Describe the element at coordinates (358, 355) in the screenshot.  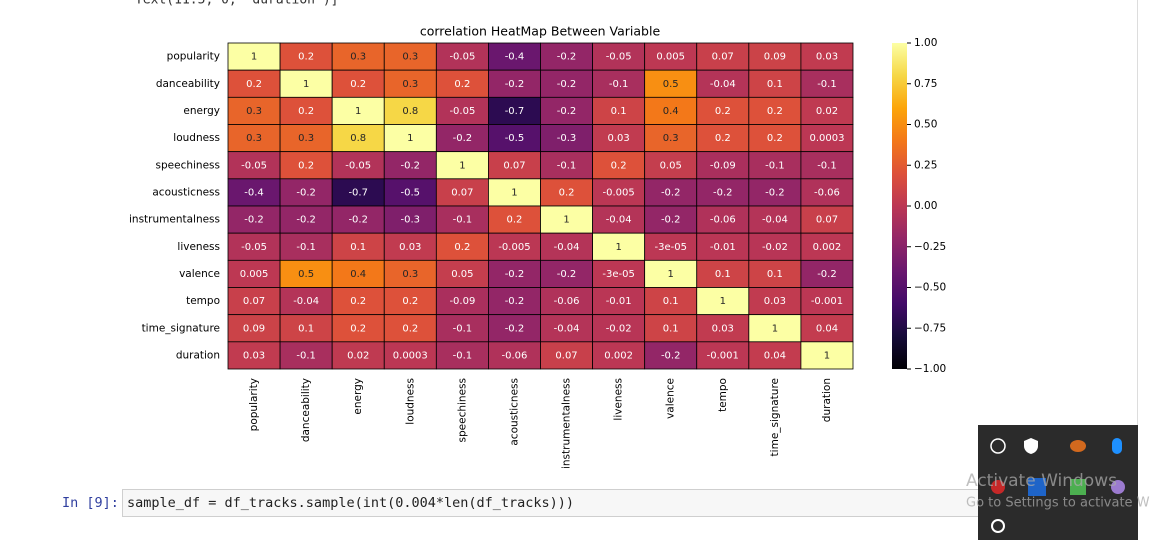
I see `cell-label: 0.02` at that location.